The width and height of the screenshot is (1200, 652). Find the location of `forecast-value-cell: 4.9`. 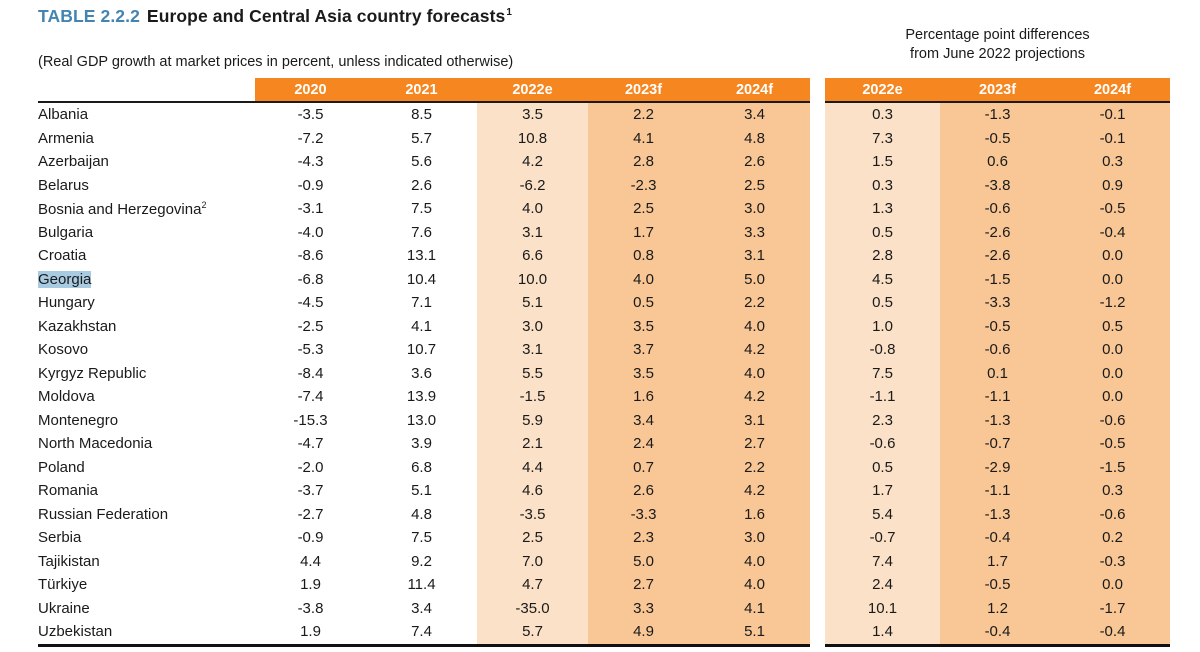

forecast-value-cell: 4.9 is located at coordinates (643, 633).